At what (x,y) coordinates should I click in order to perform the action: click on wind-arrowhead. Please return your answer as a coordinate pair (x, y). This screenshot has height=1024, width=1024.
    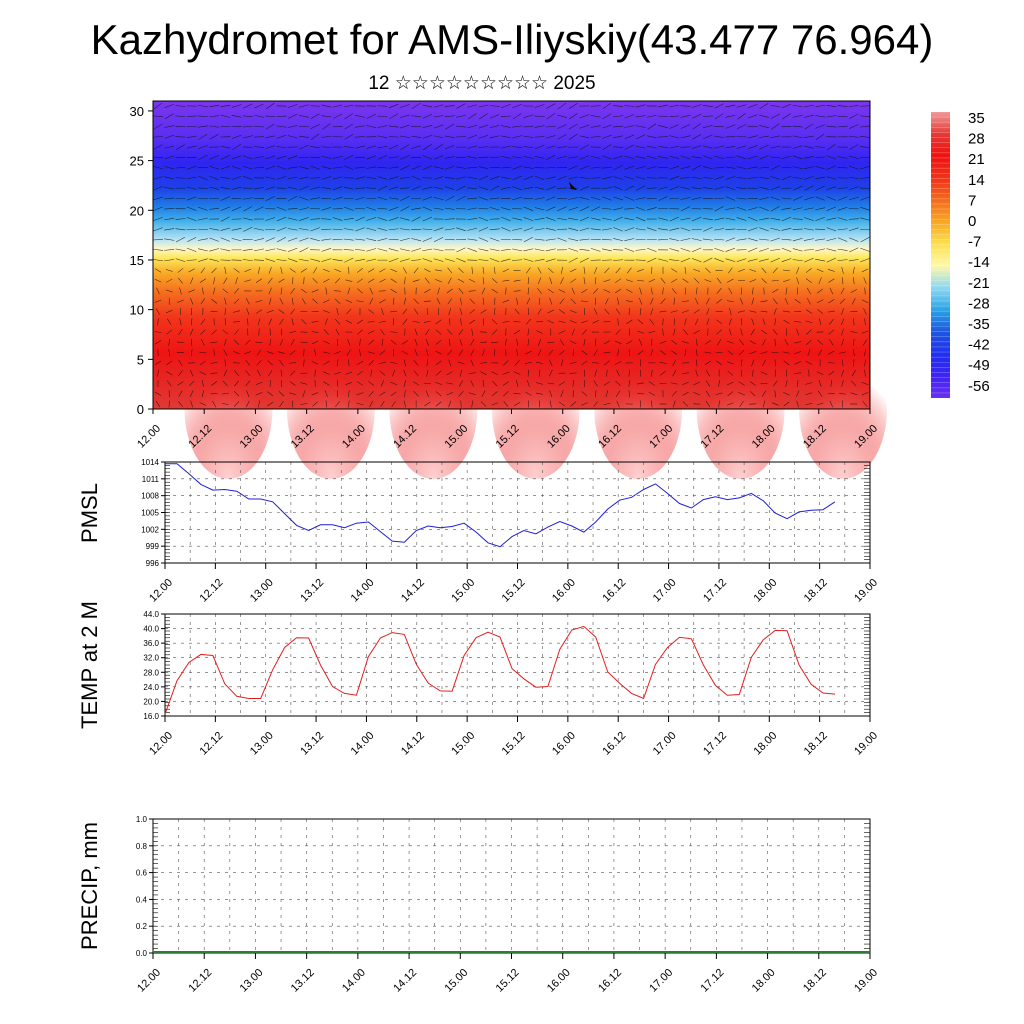
    Looking at the image, I should click on (573, 186).